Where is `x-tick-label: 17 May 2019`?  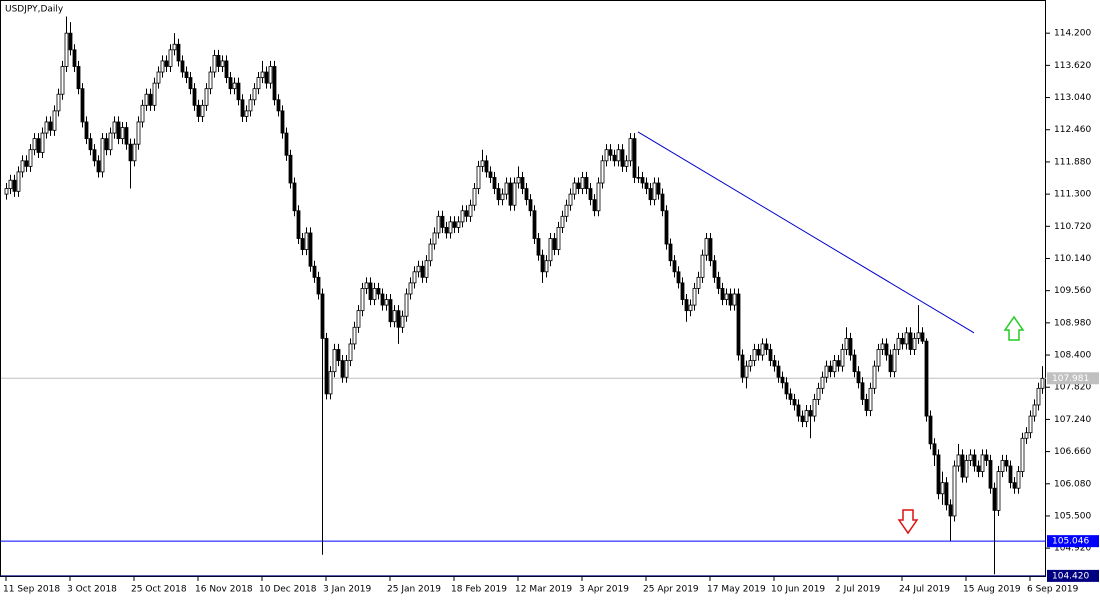 x-tick-label: 17 May 2019 is located at coordinates (736, 590).